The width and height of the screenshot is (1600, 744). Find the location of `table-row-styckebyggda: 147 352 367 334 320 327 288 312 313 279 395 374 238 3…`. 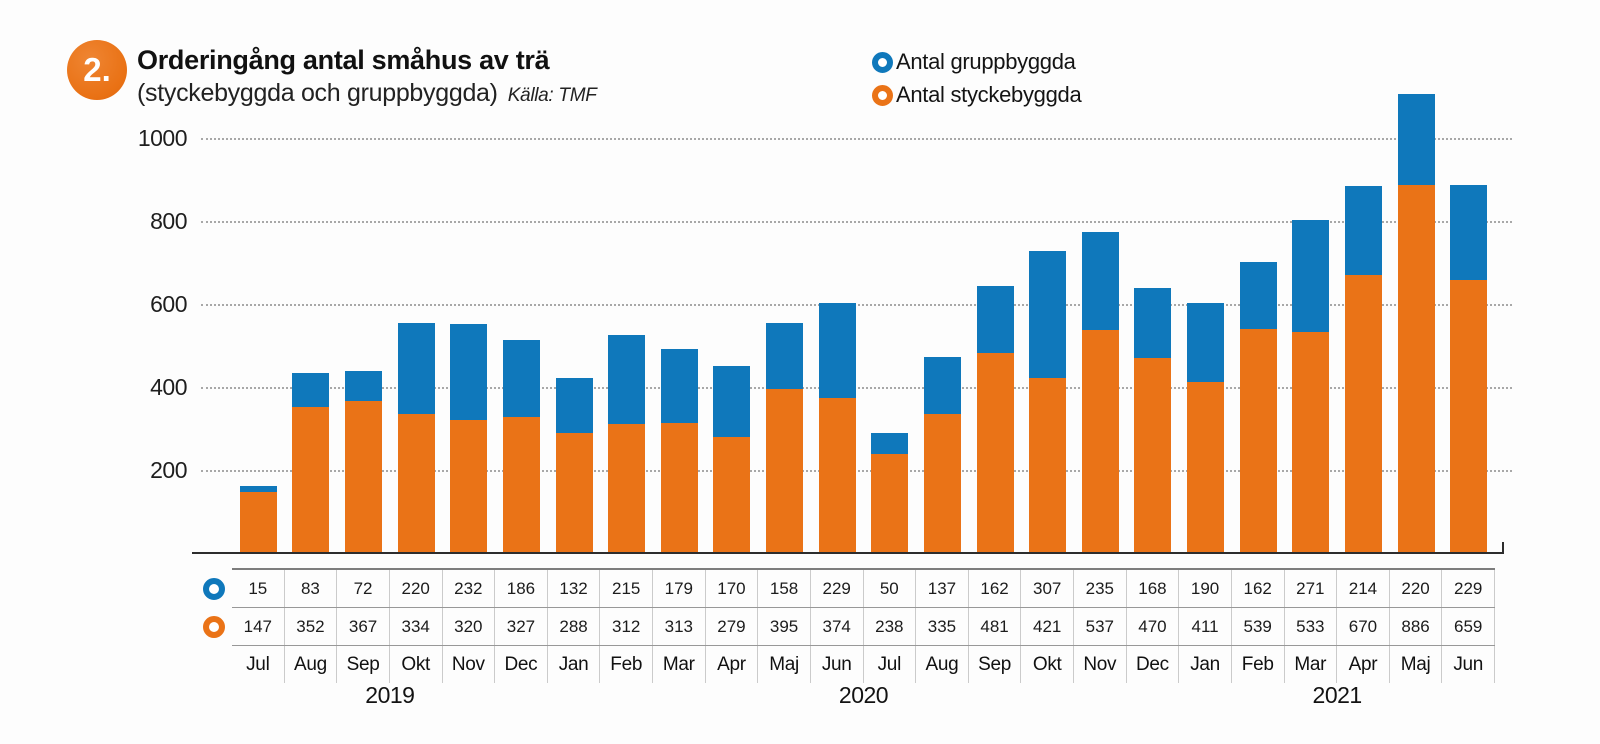

table-row-styckebyggda: 147 352 367 334 320 327 288 312 313 279 395 374 238 3… is located at coordinates (863, 626).